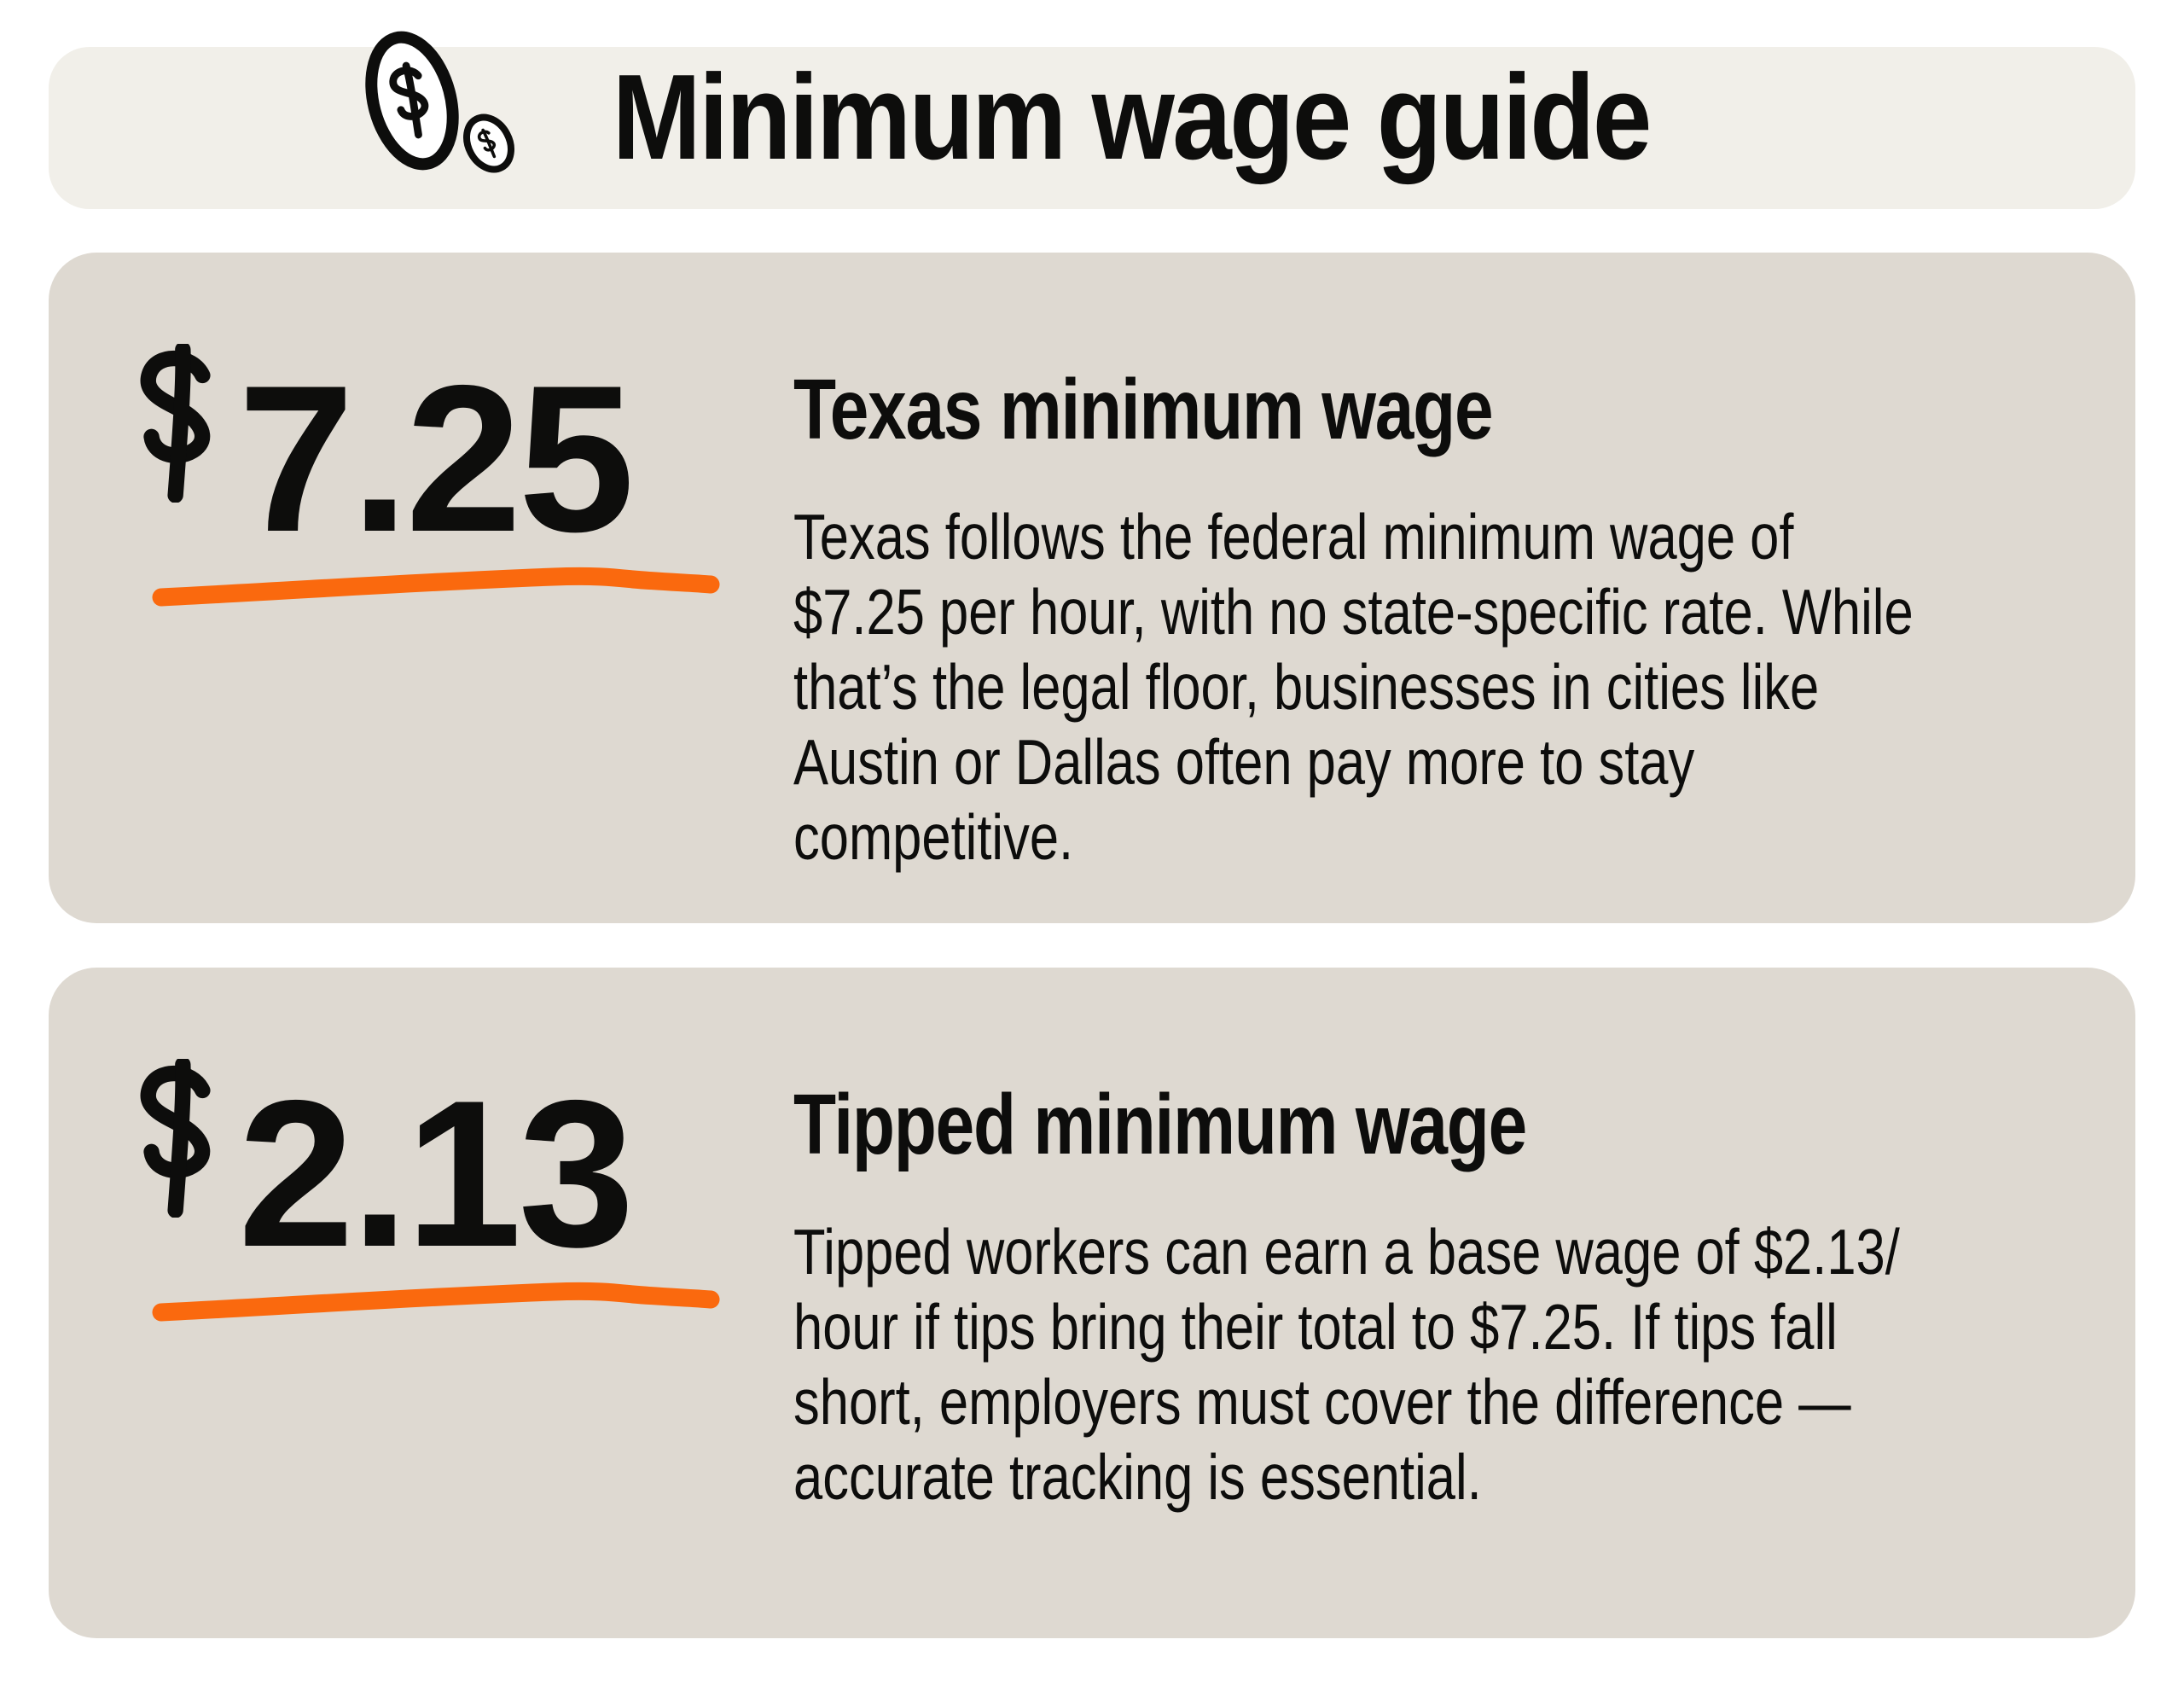 The width and height of the screenshot is (2184, 1686). I want to click on wage-amount: 7.25, so click(436, 458).